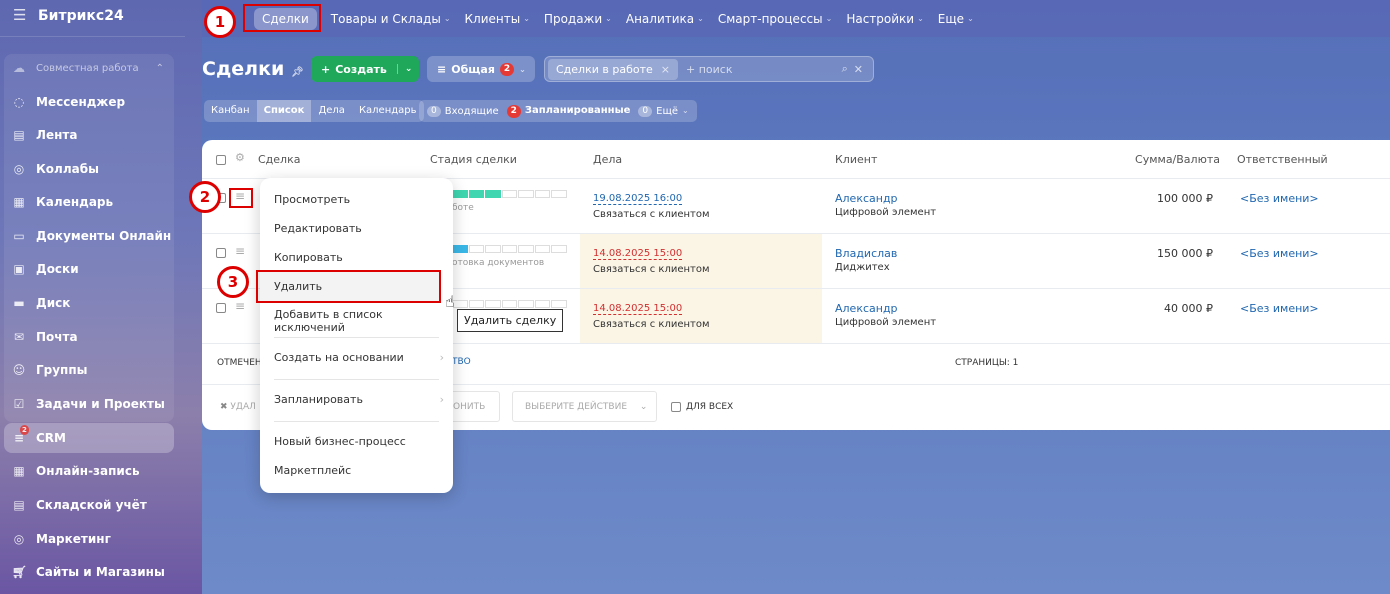 The width and height of the screenshot is (1390, 594). I want to click on sidebar-item: ▤ Складской учёт, so click(80, 505).